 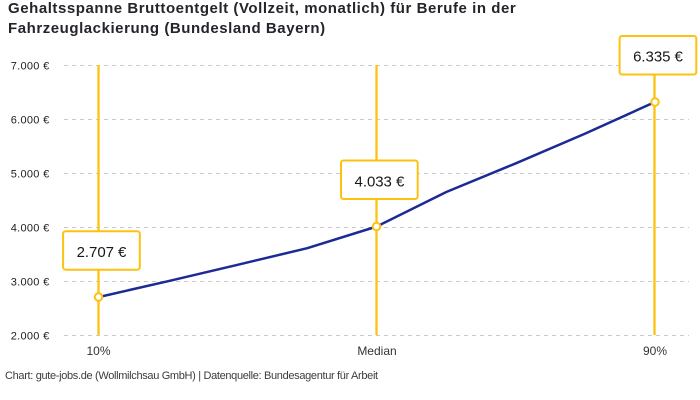 I want to click on svg-text: 2.000 €, so click(x=30, y=337).